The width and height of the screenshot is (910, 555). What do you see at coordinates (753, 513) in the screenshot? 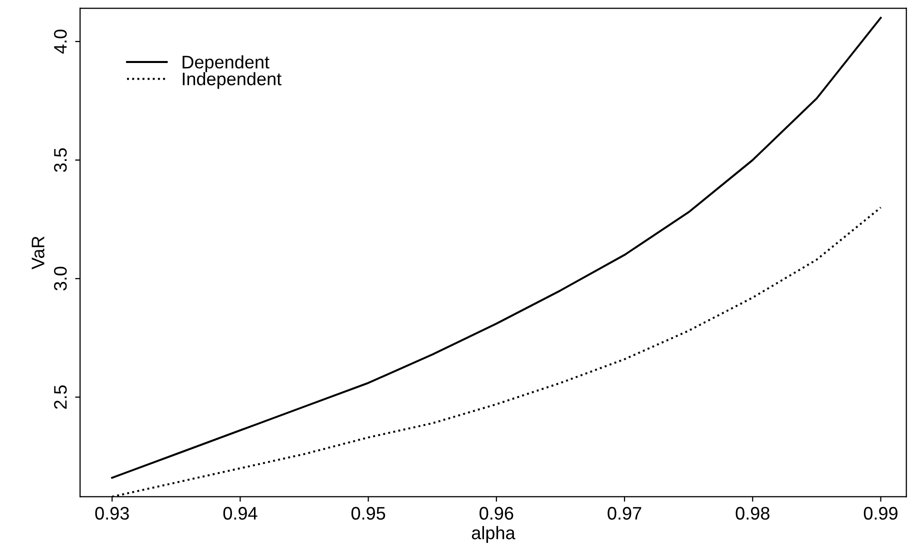
I see `x-tick-label: 0.98` at bounding box center [753, 513].